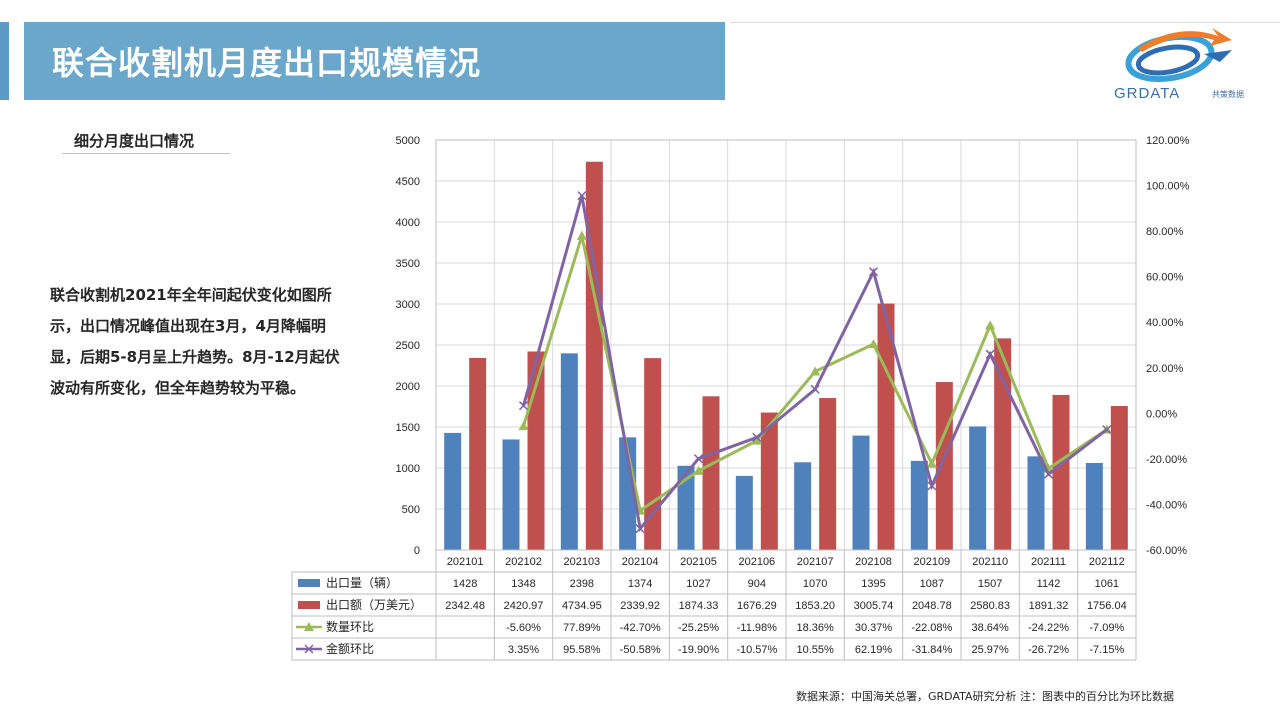  What do you see at coordinates (990, 584) in the screenshot?
I see `data-label: 1507` at bounding box center [990, 584].